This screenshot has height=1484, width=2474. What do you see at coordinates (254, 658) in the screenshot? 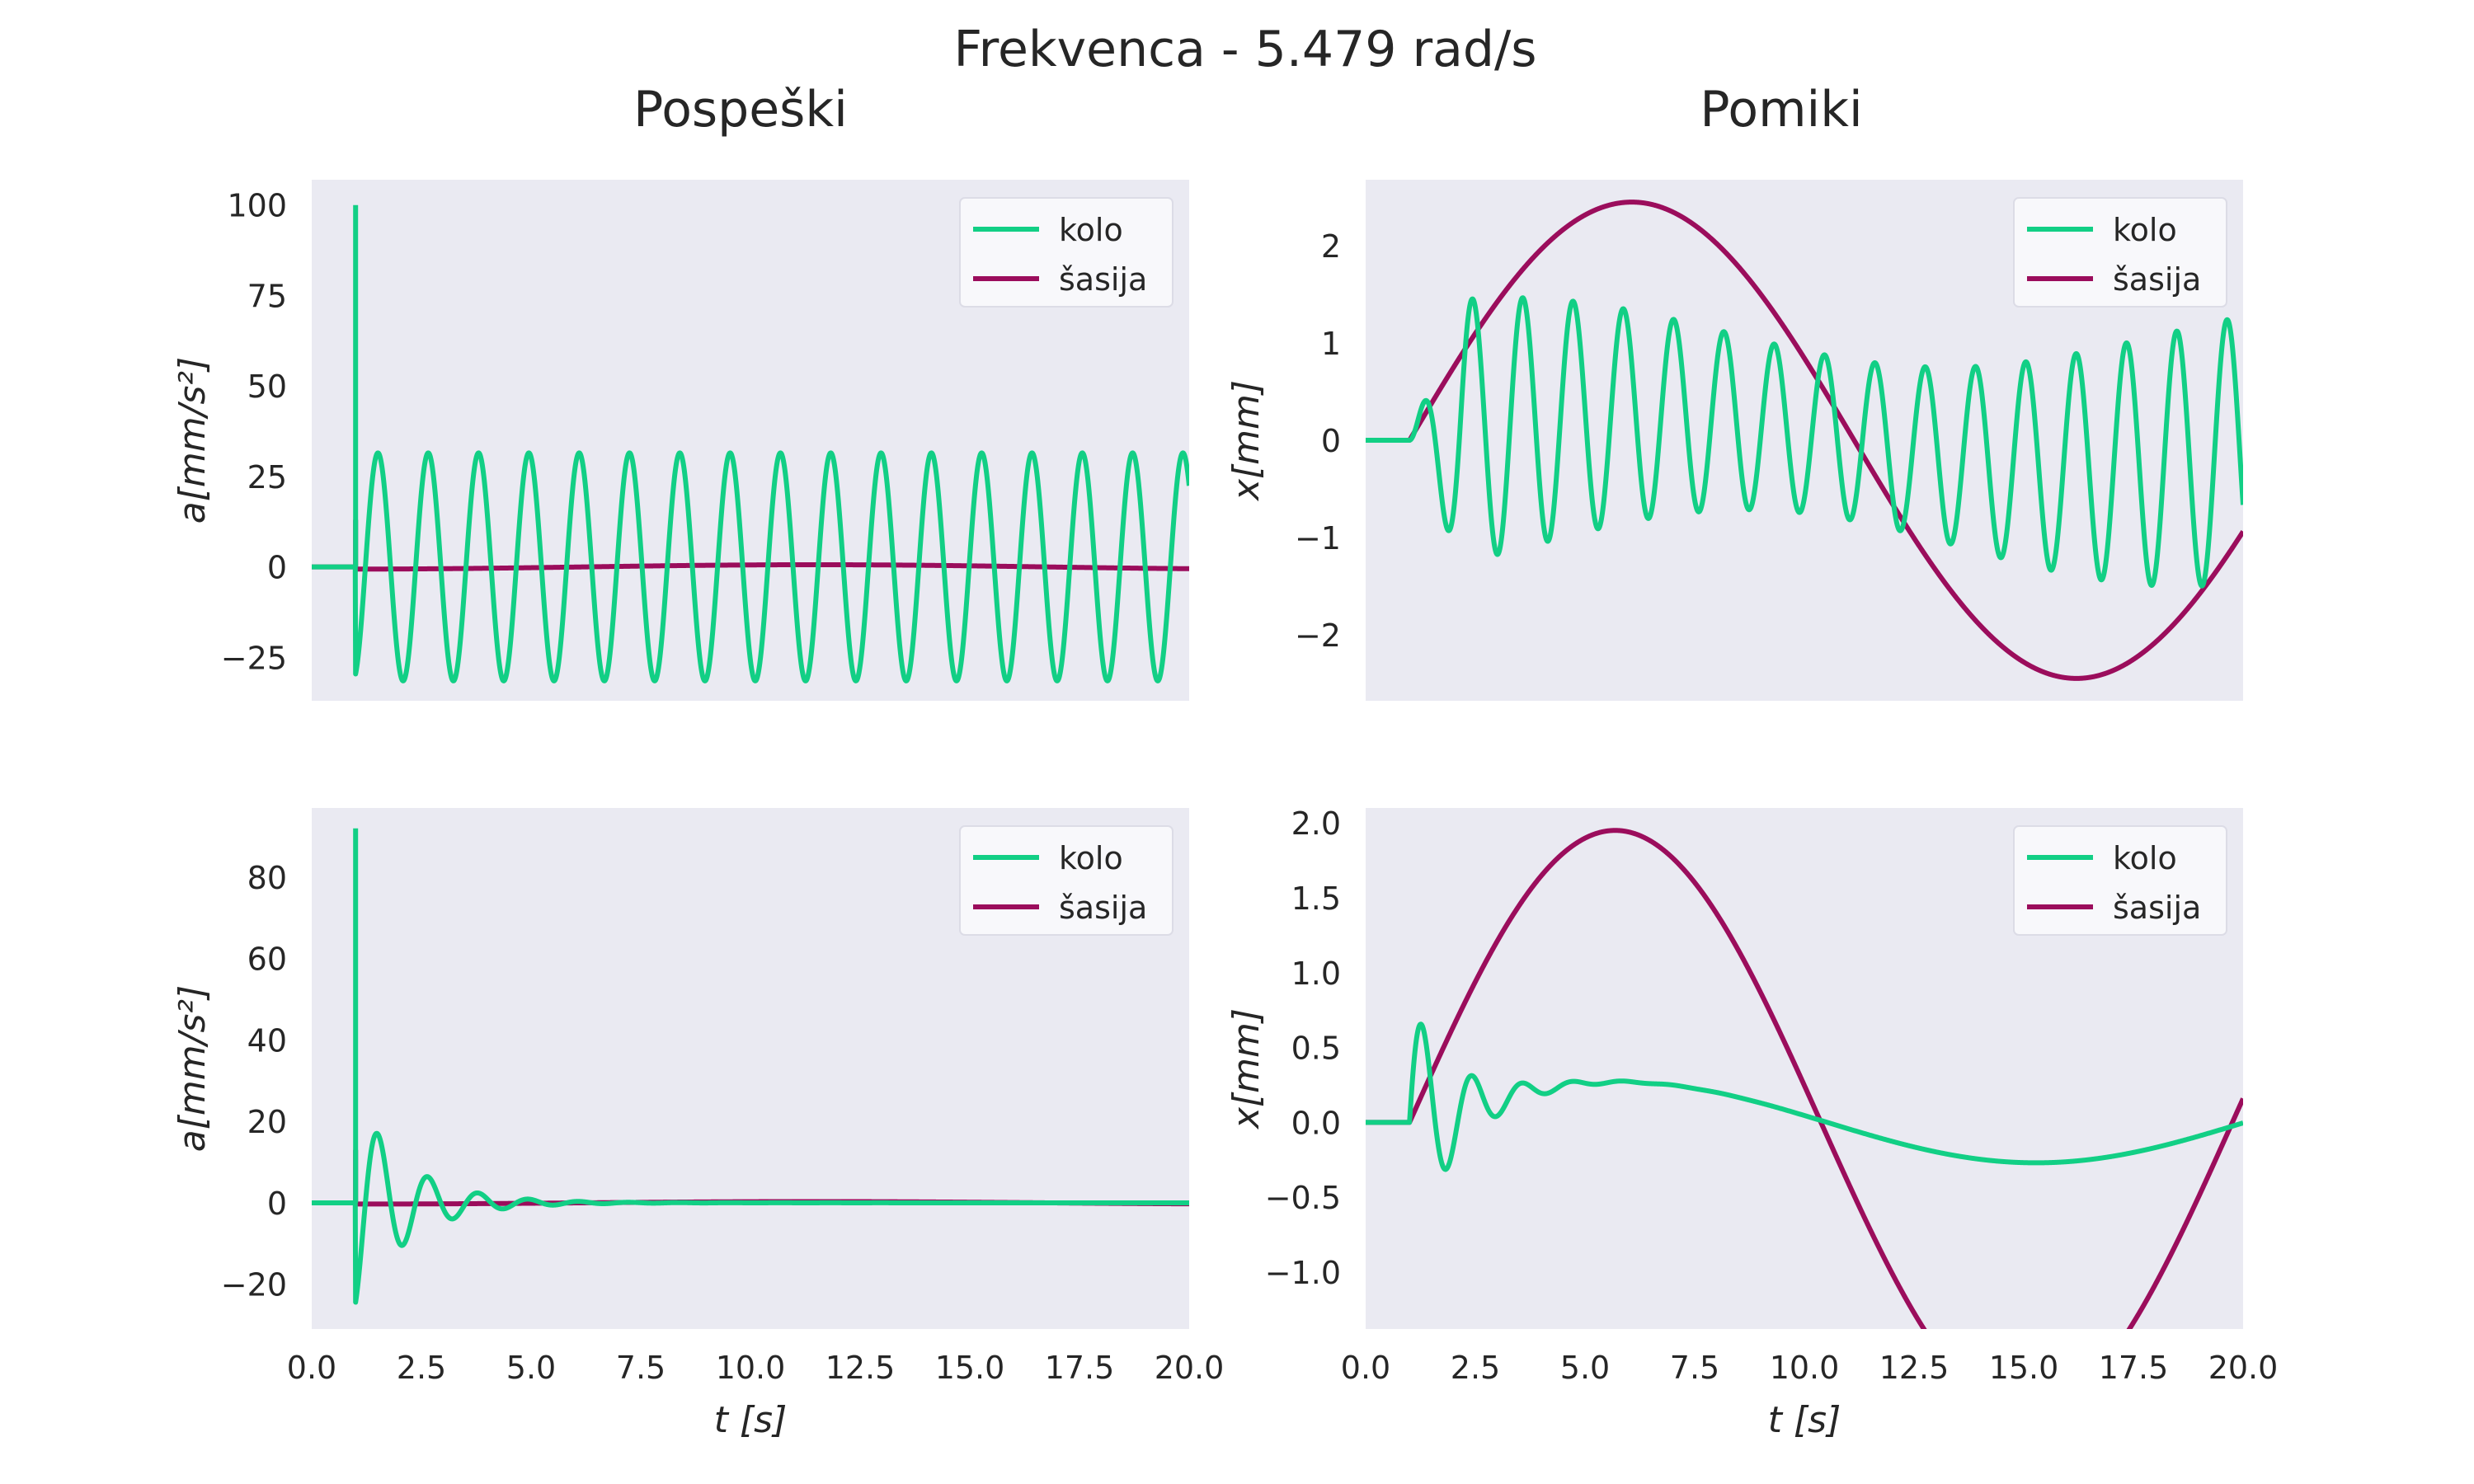
I see `y-tick-label: −25` at bounding box center [254, 658].